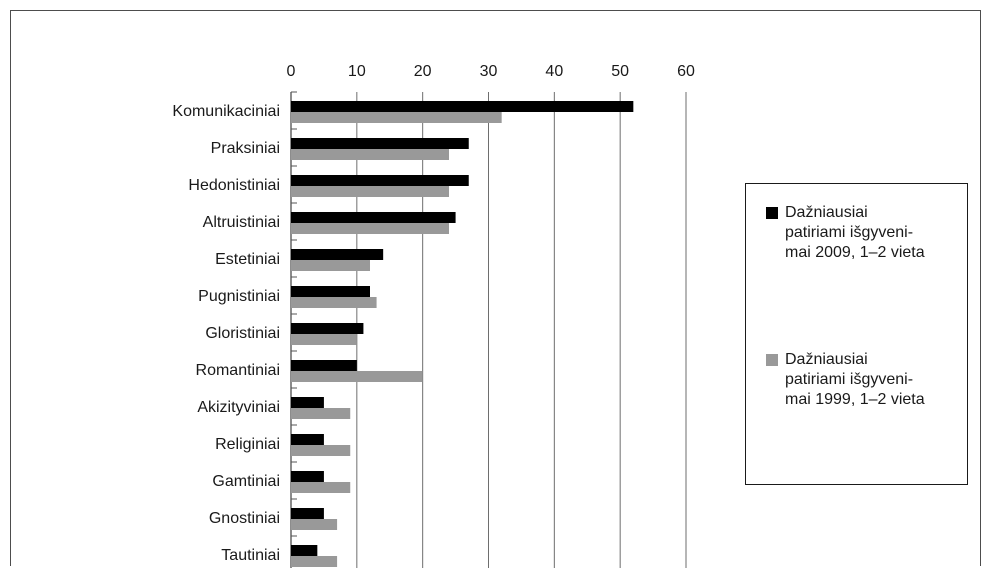 This screenshot has width=983, height=568. What do you see at coordinates (244, 518) in the screenshot?
I see `category-label: Gnostiniai` at bounding box center [244, 518].